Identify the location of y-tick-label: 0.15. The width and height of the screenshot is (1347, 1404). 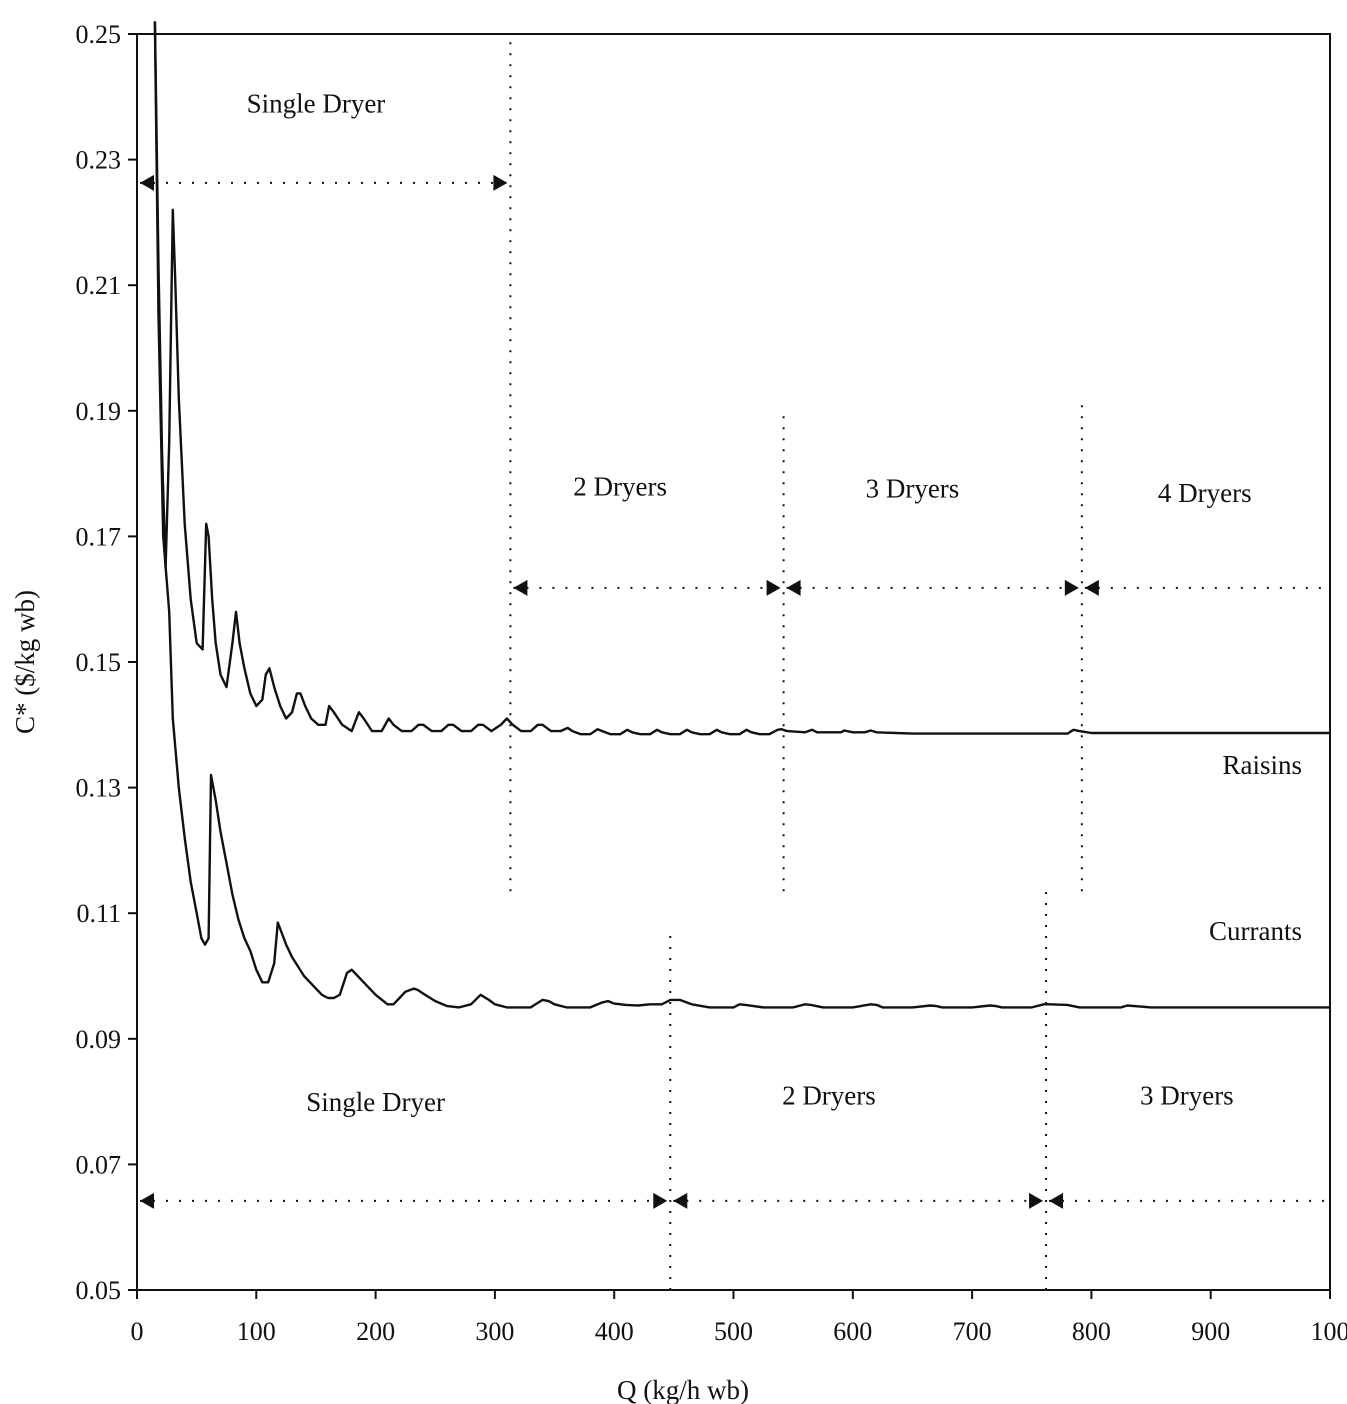
(99, 662).